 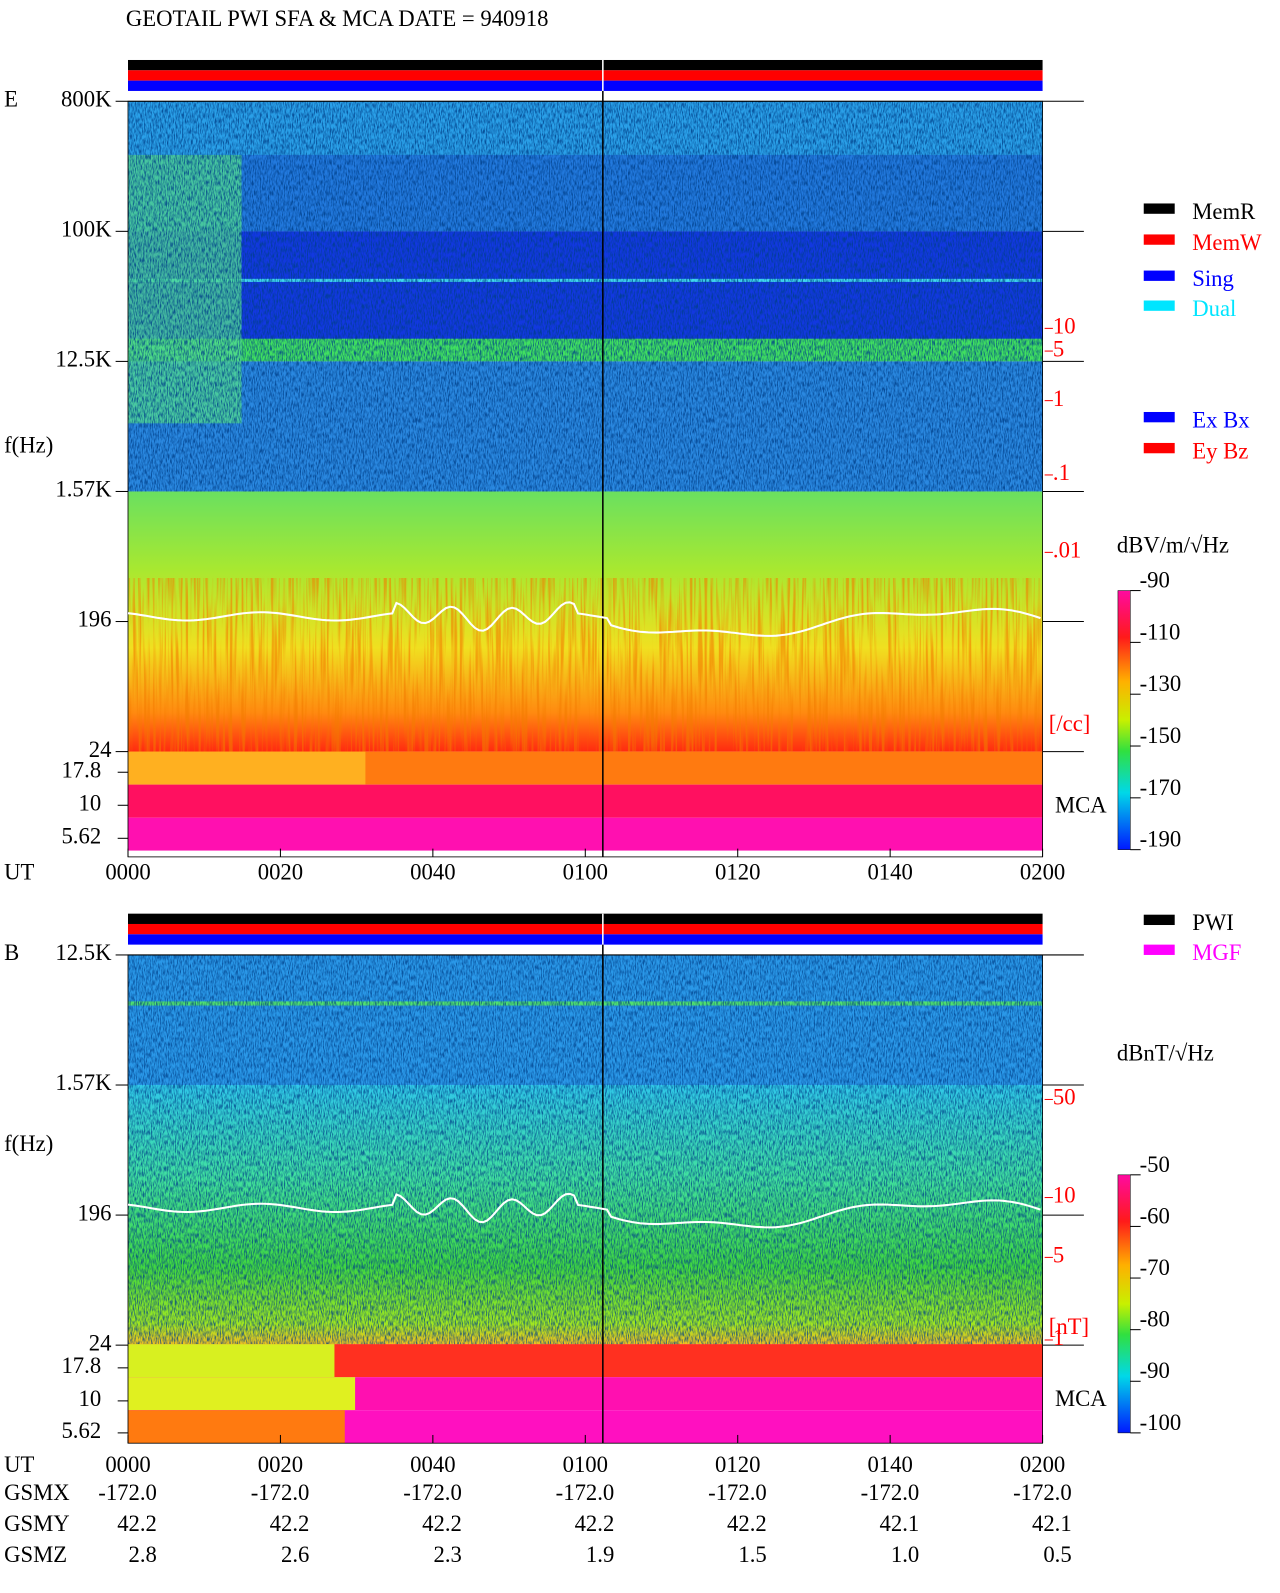 What do you see at coordinates (1213, 278) in the screenshot?
I see `legend-label: Sing` at bounding box center [1213, 278].